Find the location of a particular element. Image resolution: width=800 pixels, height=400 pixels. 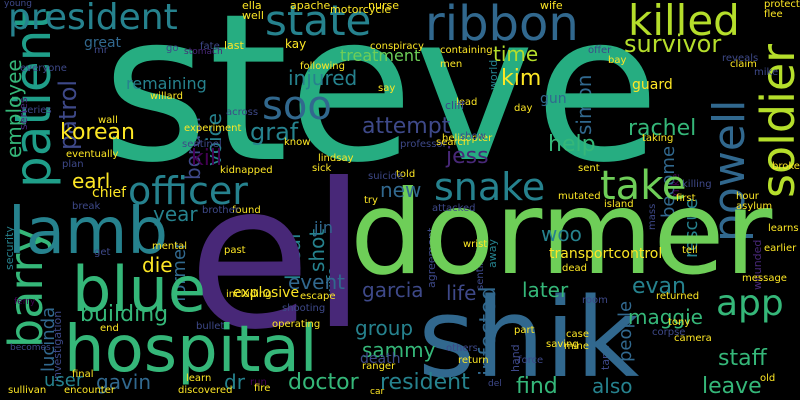

word-cliff: claim is located at coordinates (743, 64).